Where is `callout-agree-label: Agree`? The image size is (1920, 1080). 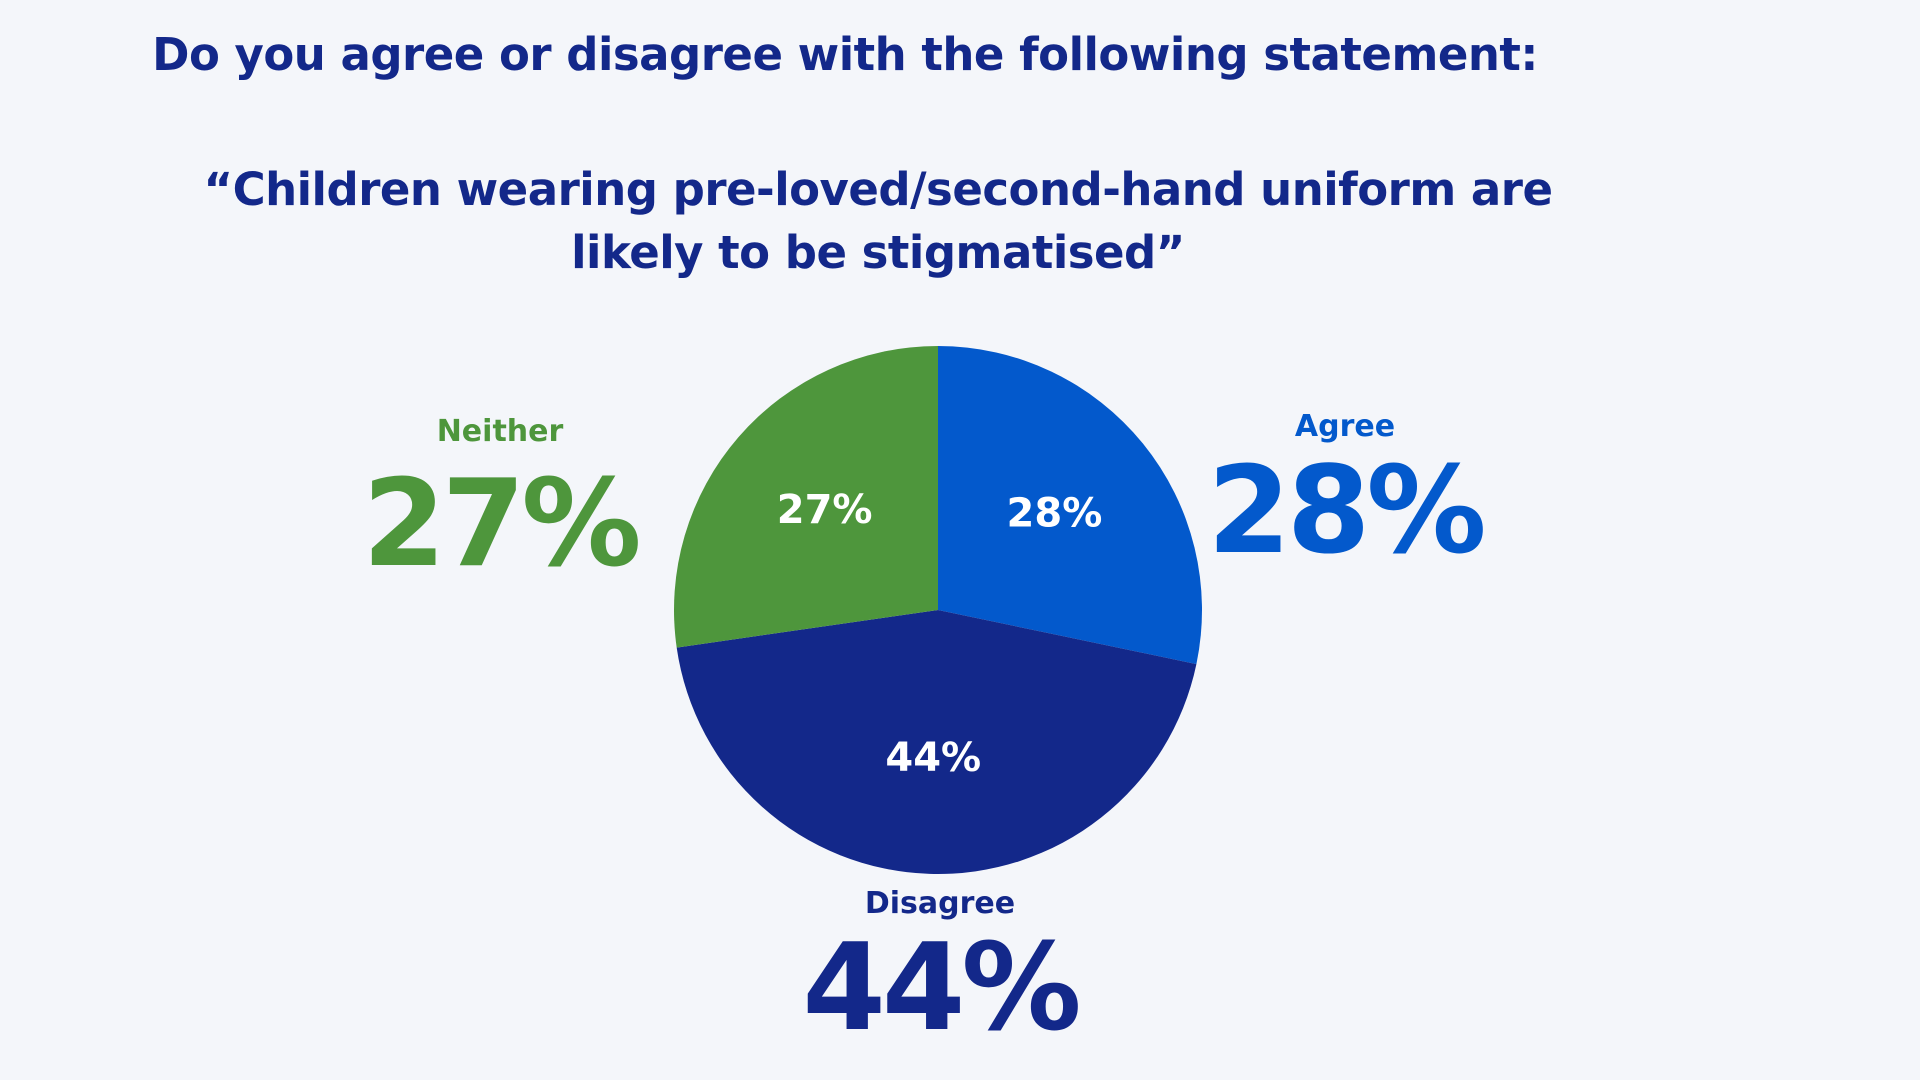 callout-agree-label: Agree is located at coordinates (1345, 426).